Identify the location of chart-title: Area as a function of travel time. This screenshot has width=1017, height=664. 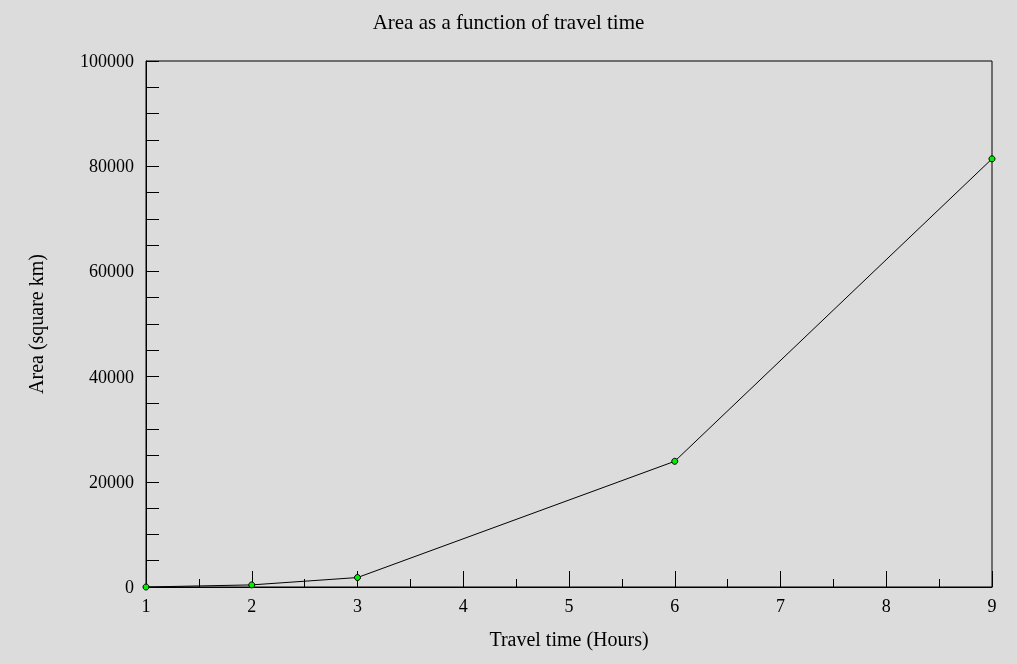
(508, 21).